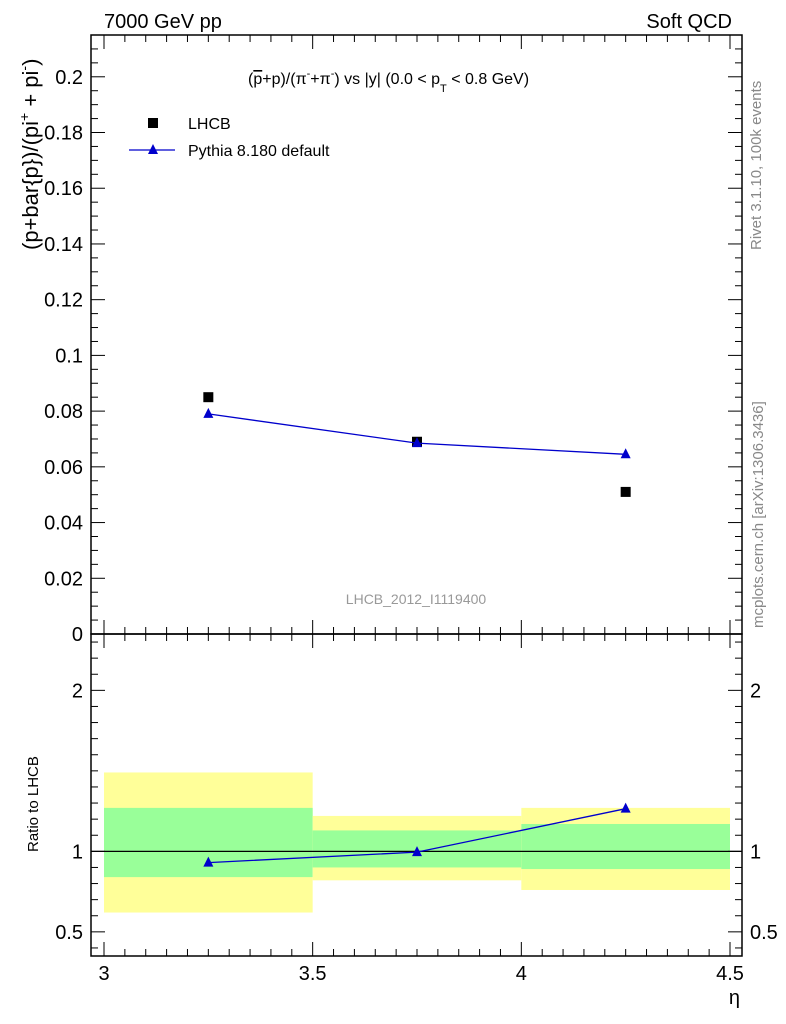  What do you see at coordinates (69, 78) in the screenshot?
I see `main-y-tick-label: 0.2` at bounding box center [69, 78].